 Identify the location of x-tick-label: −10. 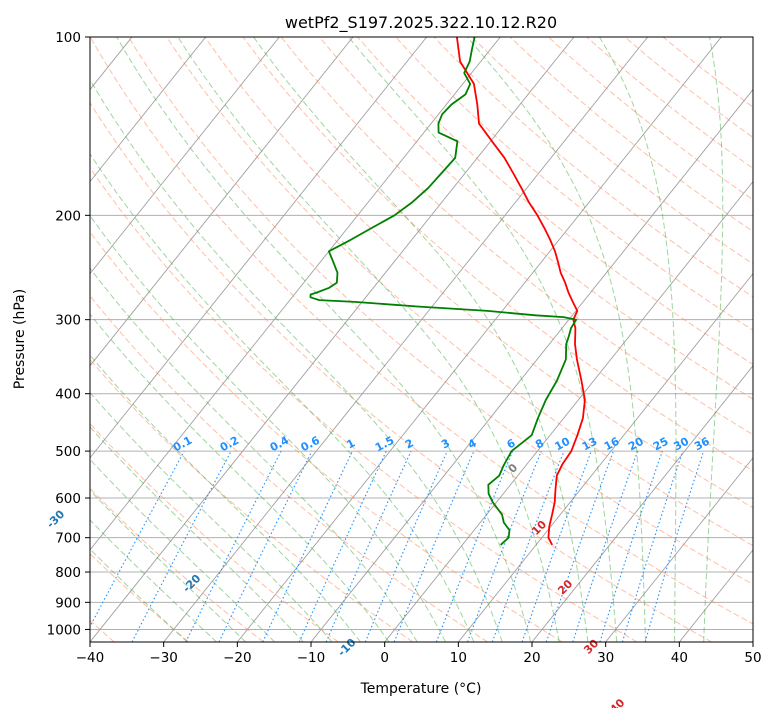
(311, 658).